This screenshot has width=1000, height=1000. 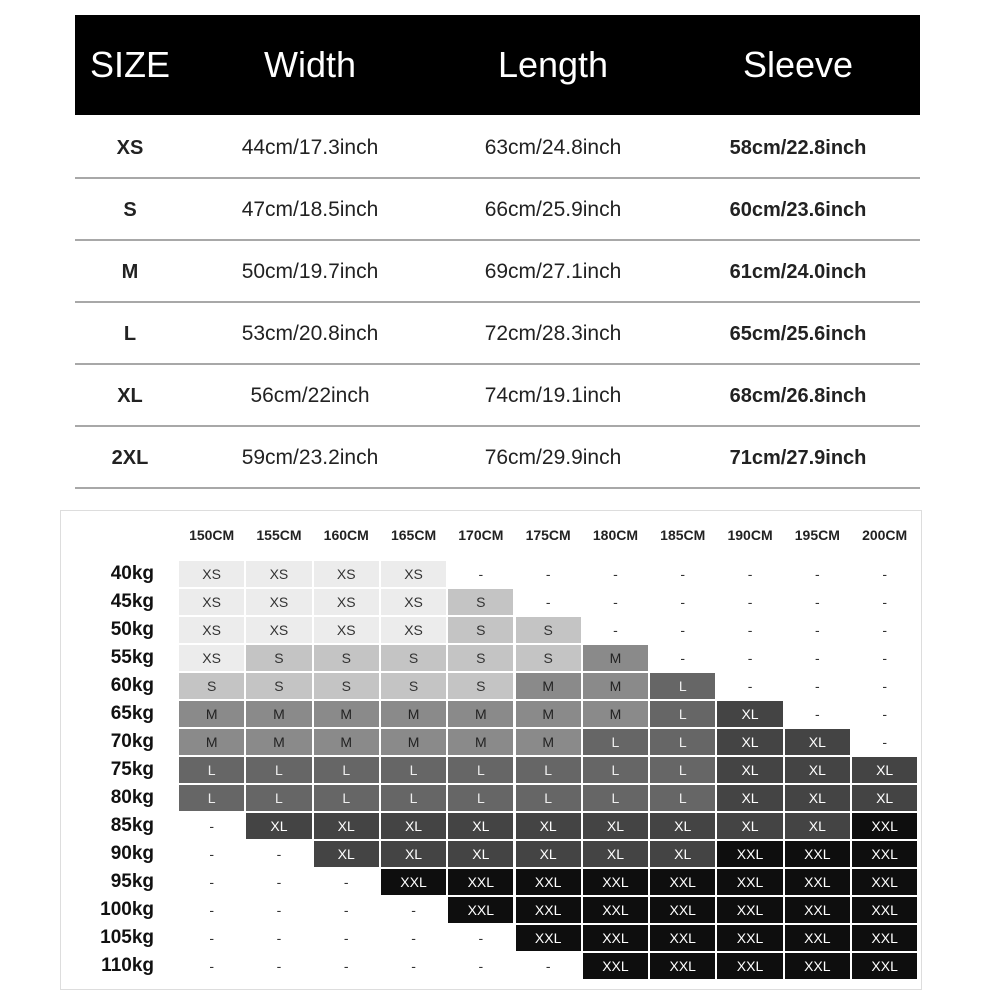 What do you see at coordinates (798, 147) in the screenshot?
I see `table-cell: 58cm/22.8inch` at bounding box center [798, 147].